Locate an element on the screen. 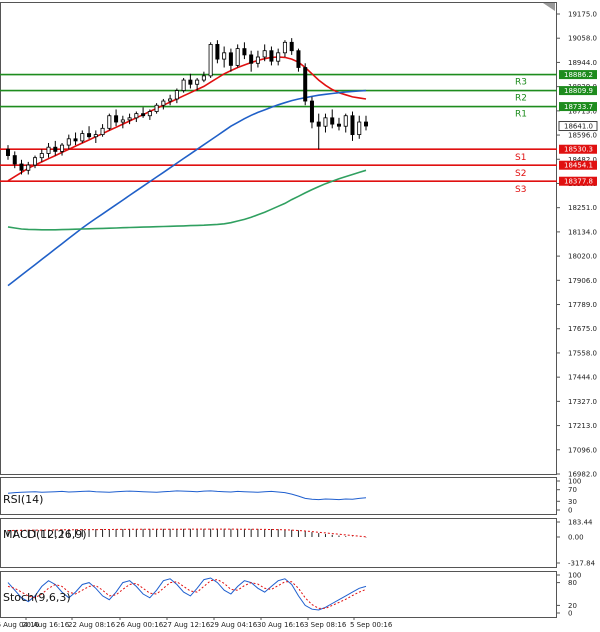 This screenshot has width=600, height=632. time-tick-label: 22 Aug 08:16 is located at coordinates (92, 625).